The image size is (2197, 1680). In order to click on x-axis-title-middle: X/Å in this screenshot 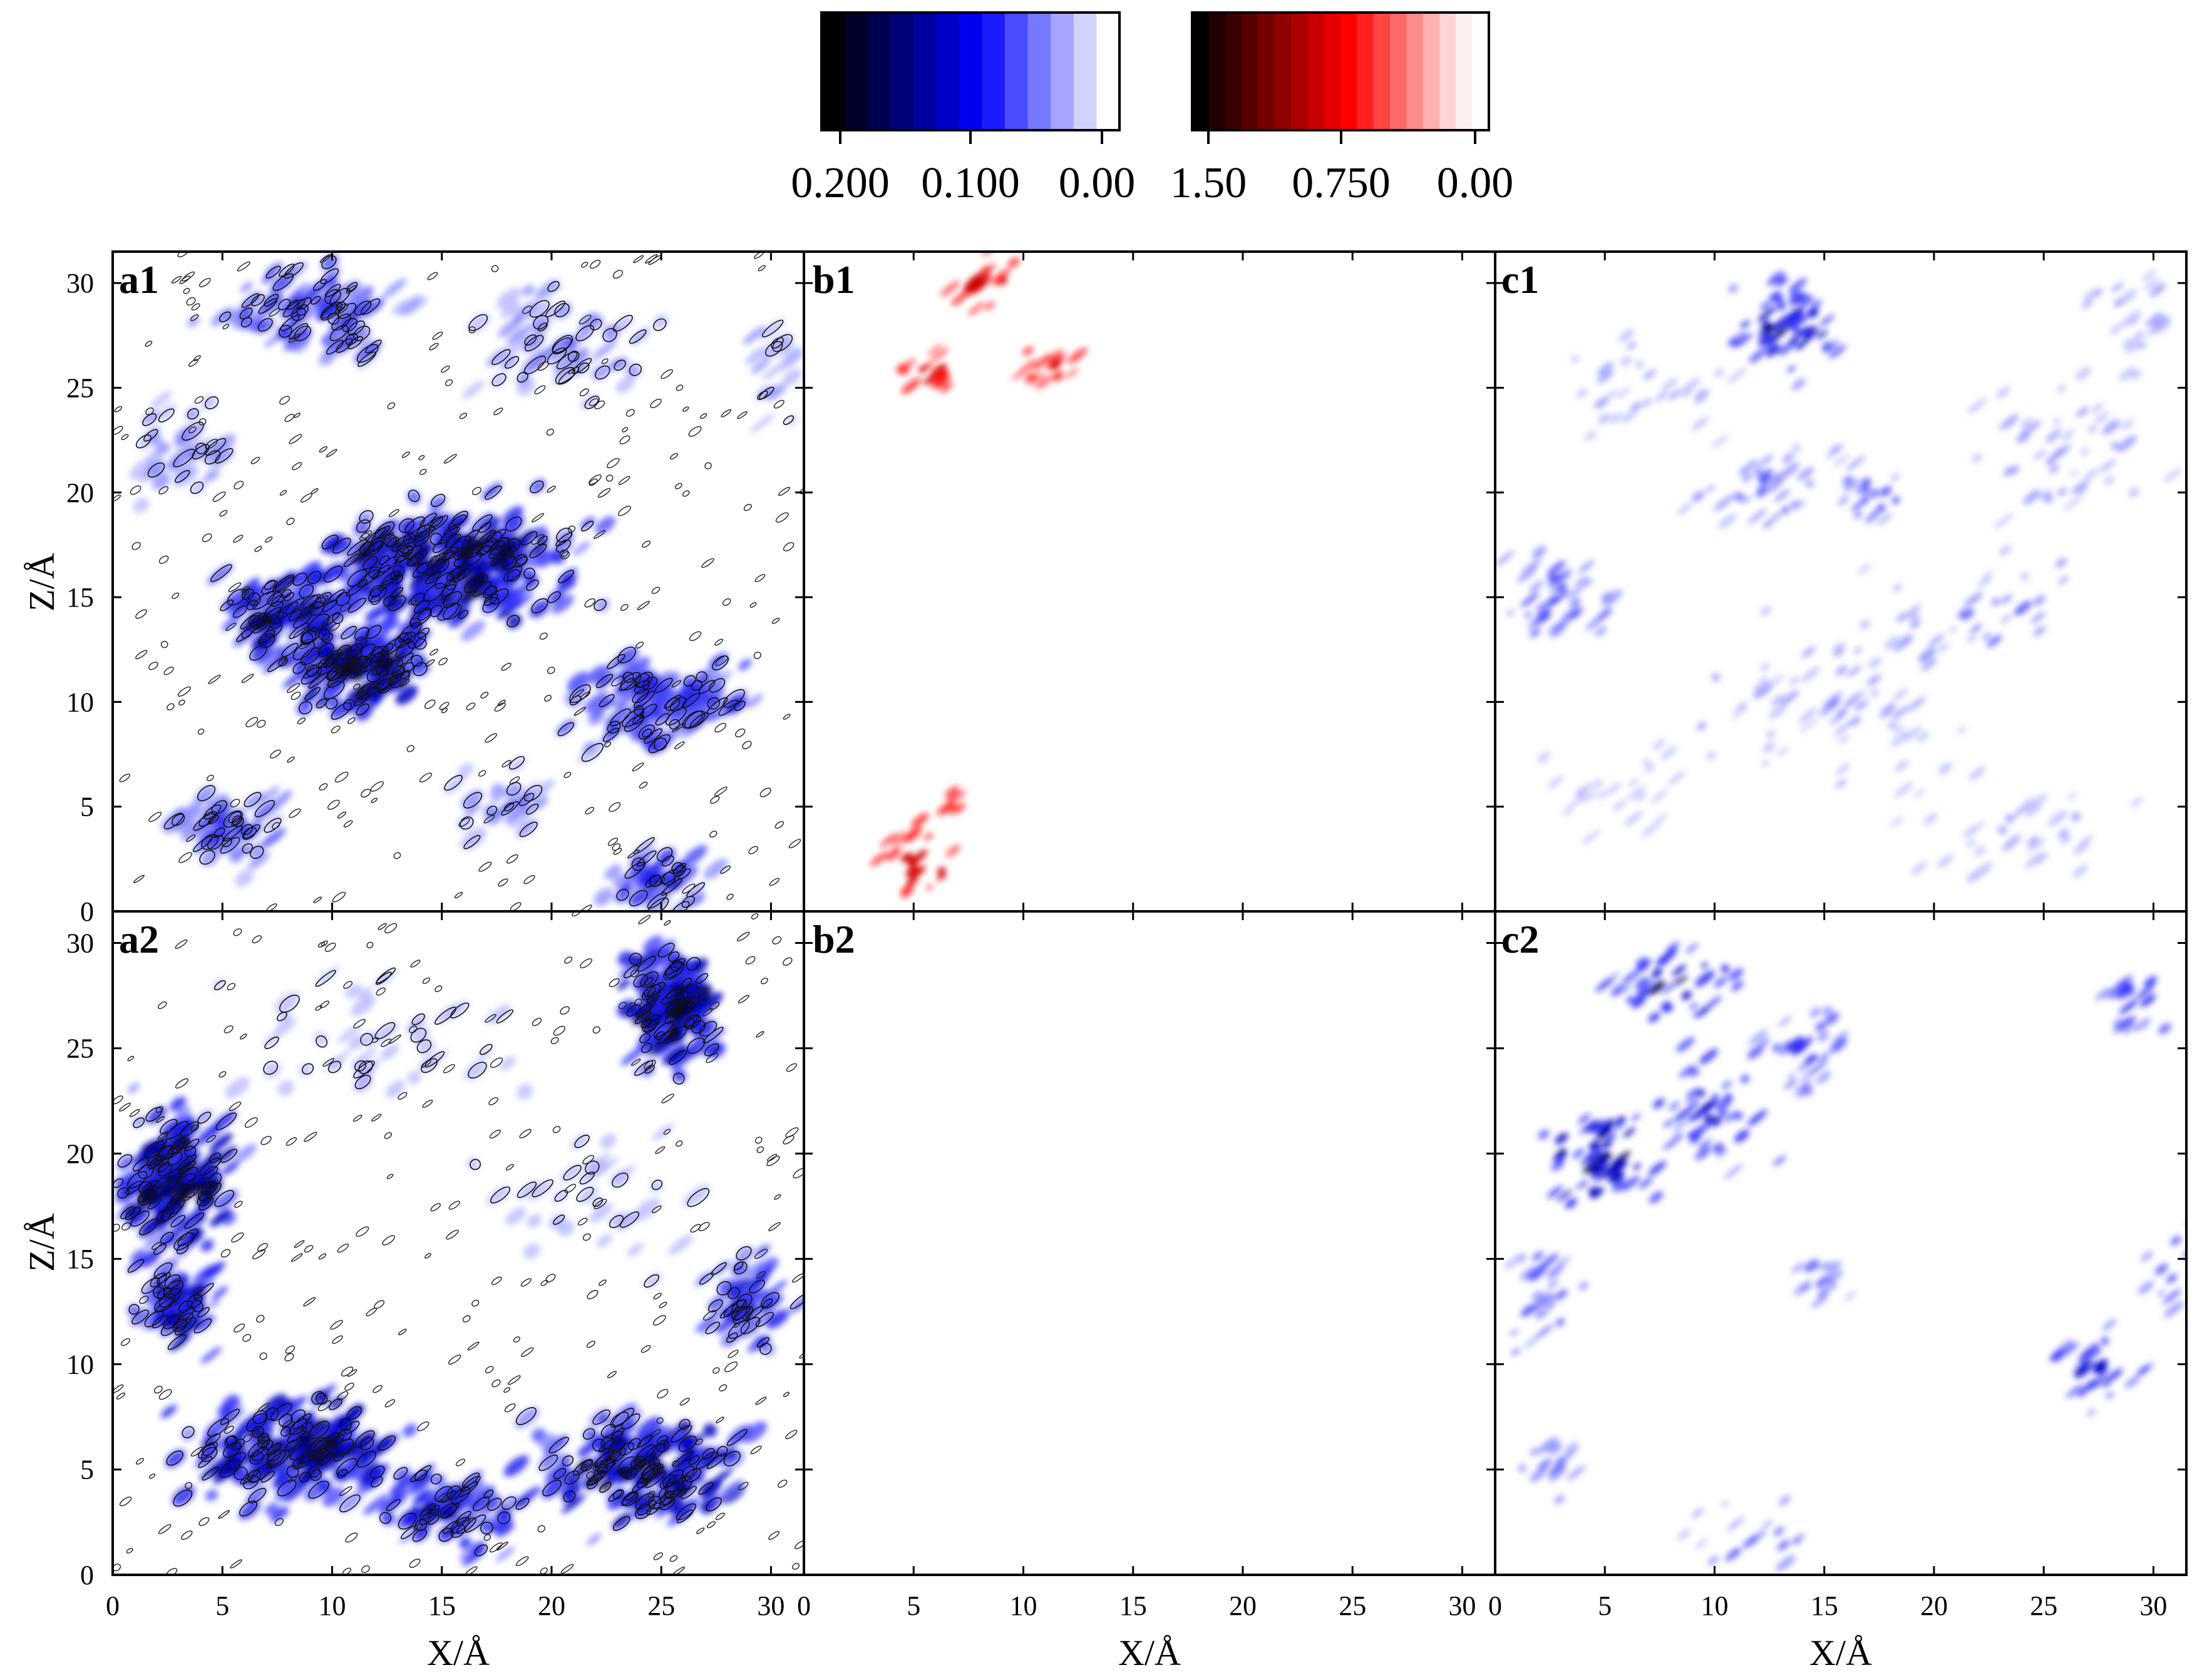, I will do `click(1149, 1652)`.